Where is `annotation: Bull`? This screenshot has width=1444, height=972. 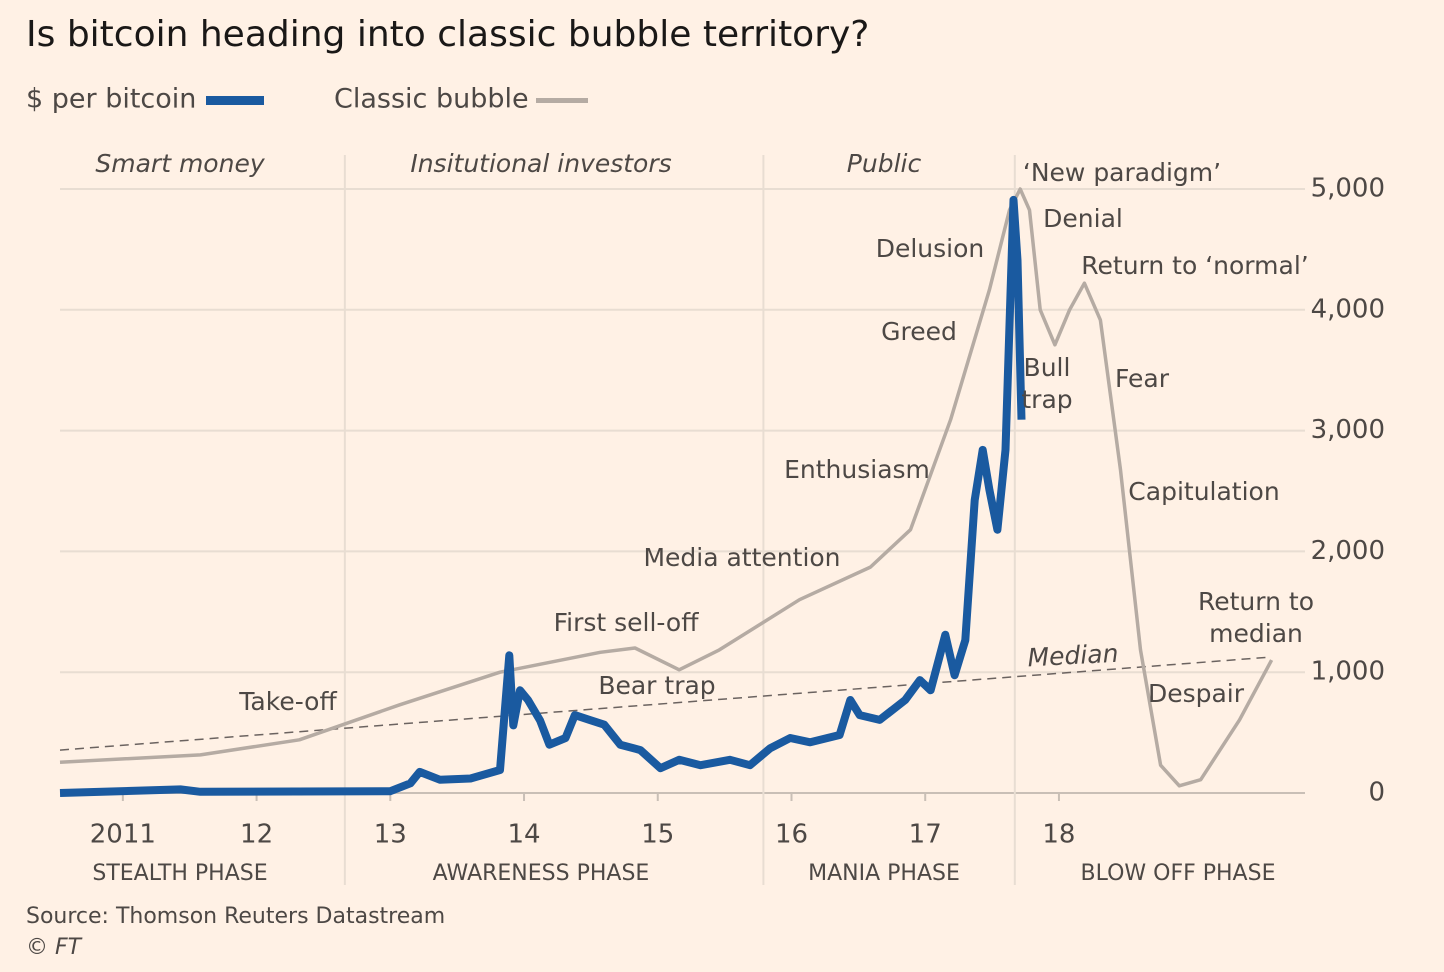
annotation: Bull is located at coordinates (1047, 367).